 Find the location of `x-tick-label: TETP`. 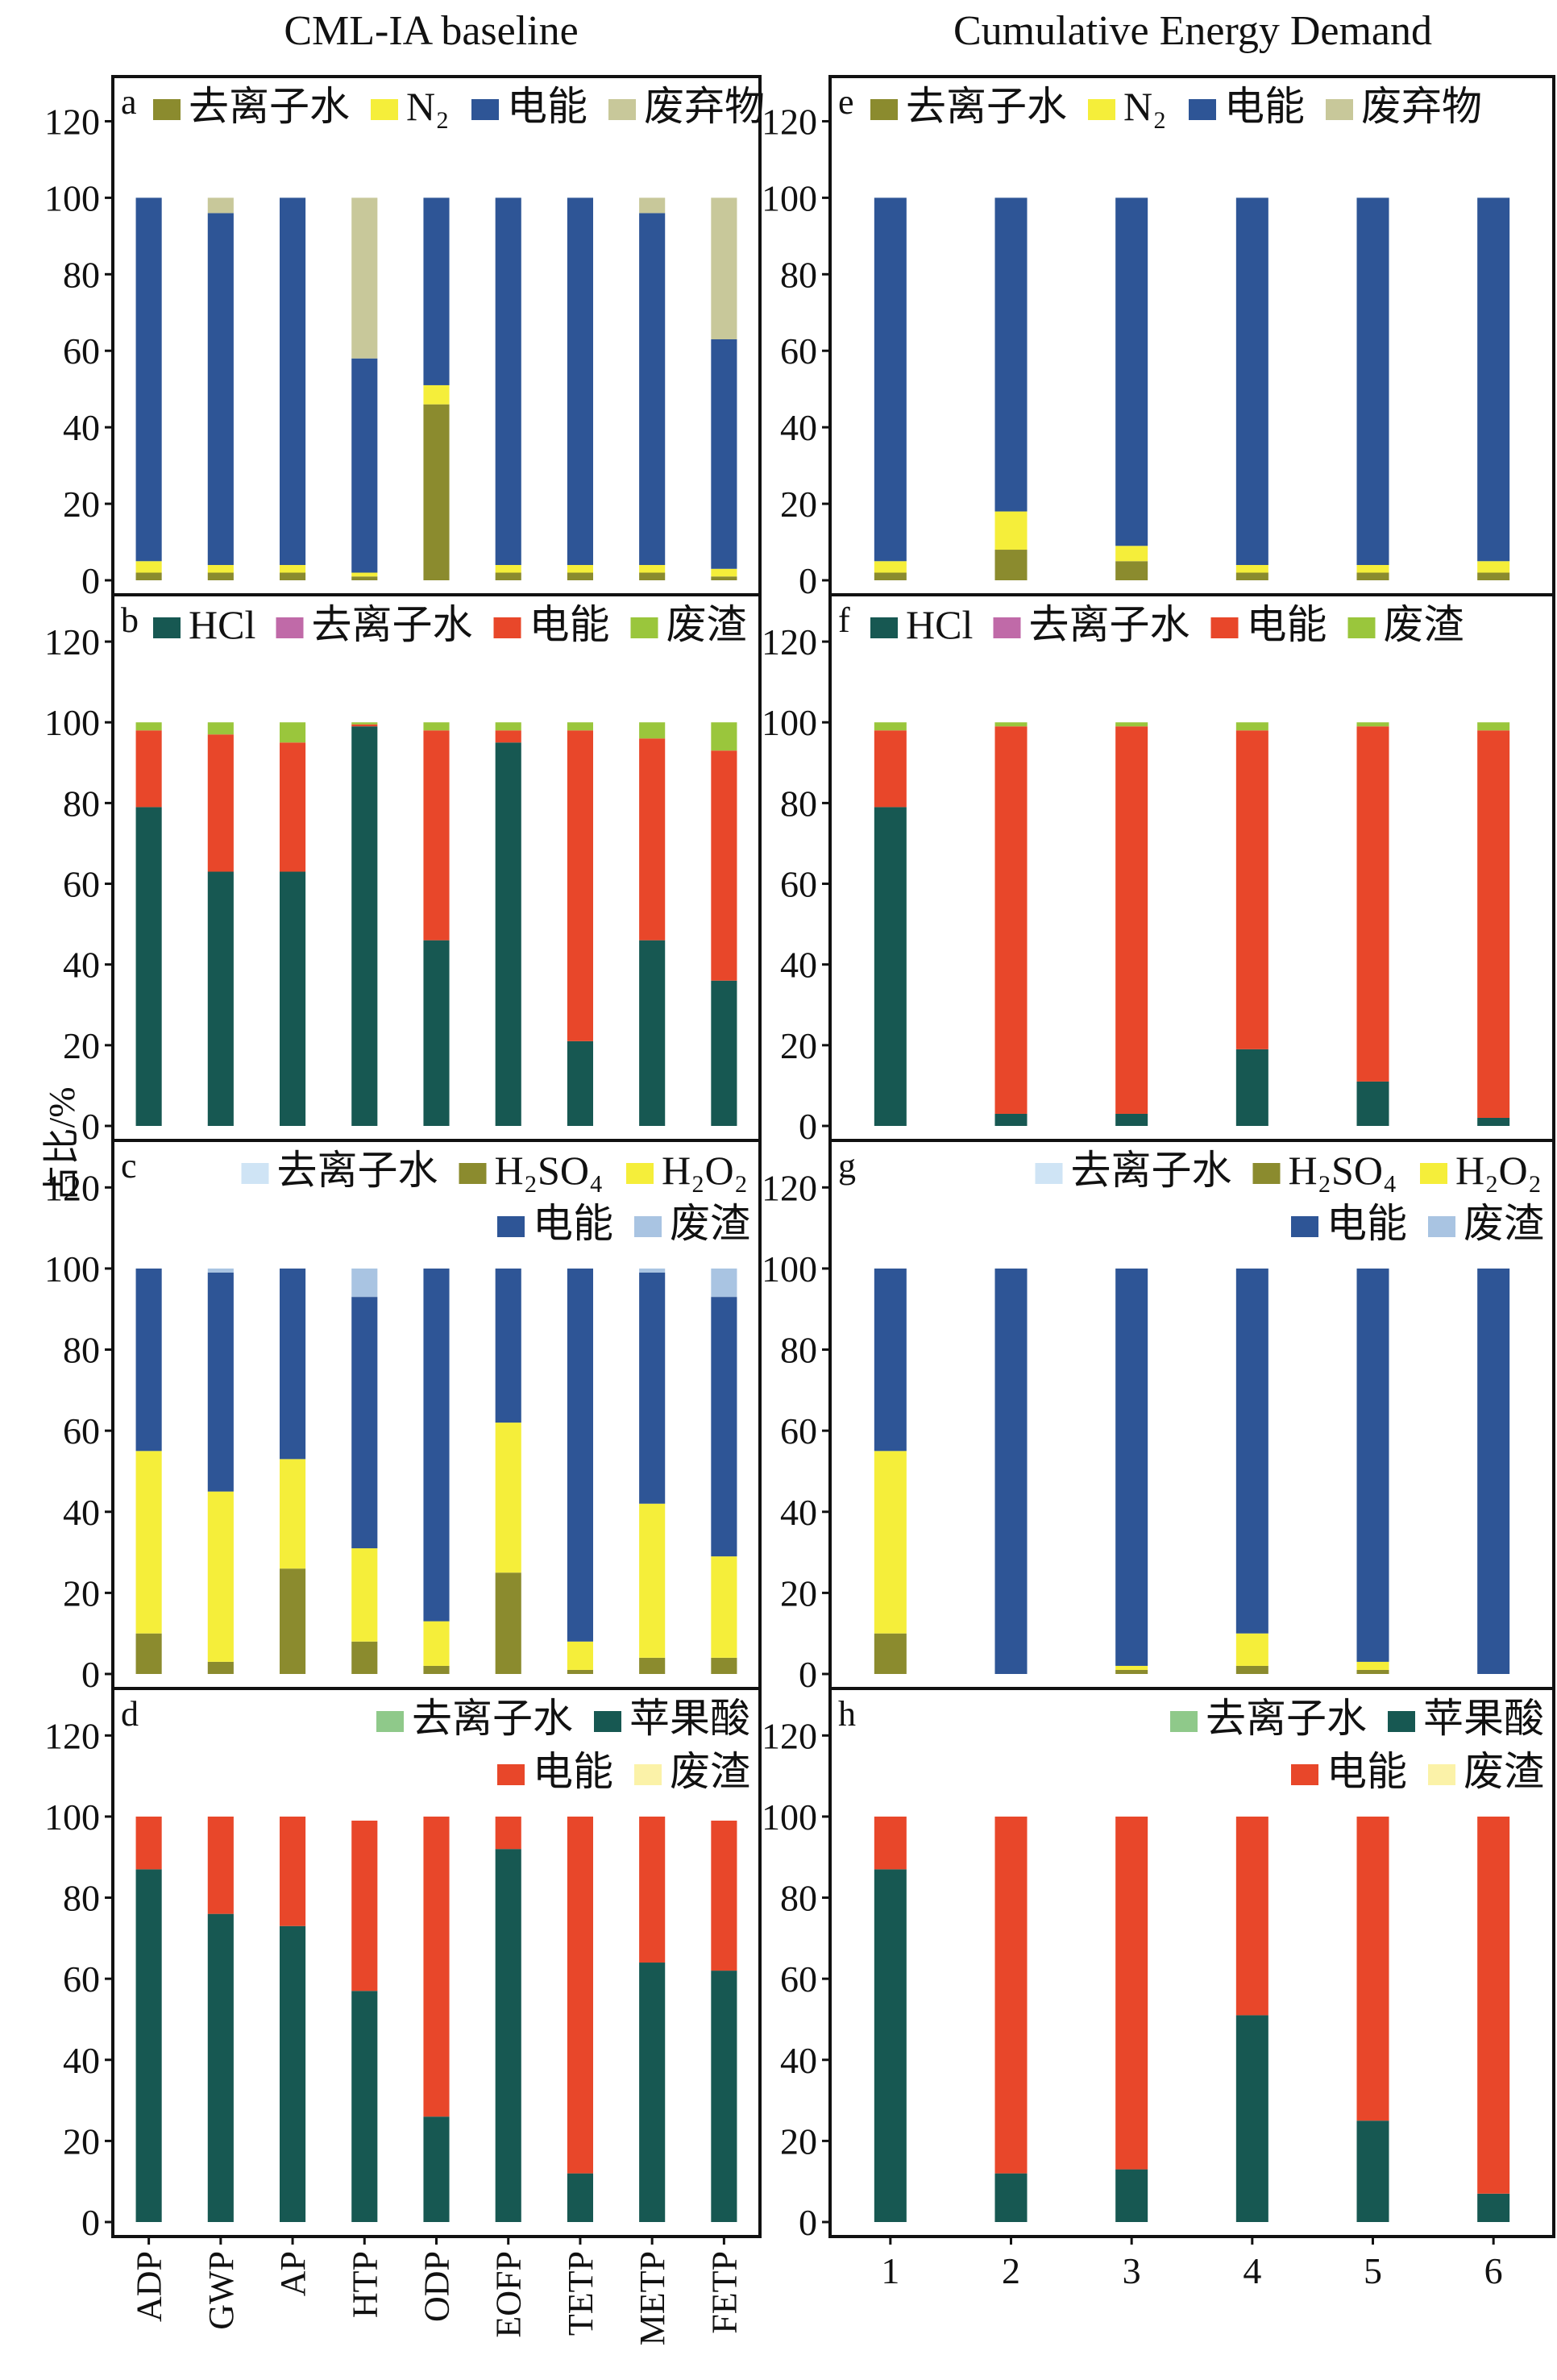

x-tick-label: TETP is located at coordinates (580, 2294).